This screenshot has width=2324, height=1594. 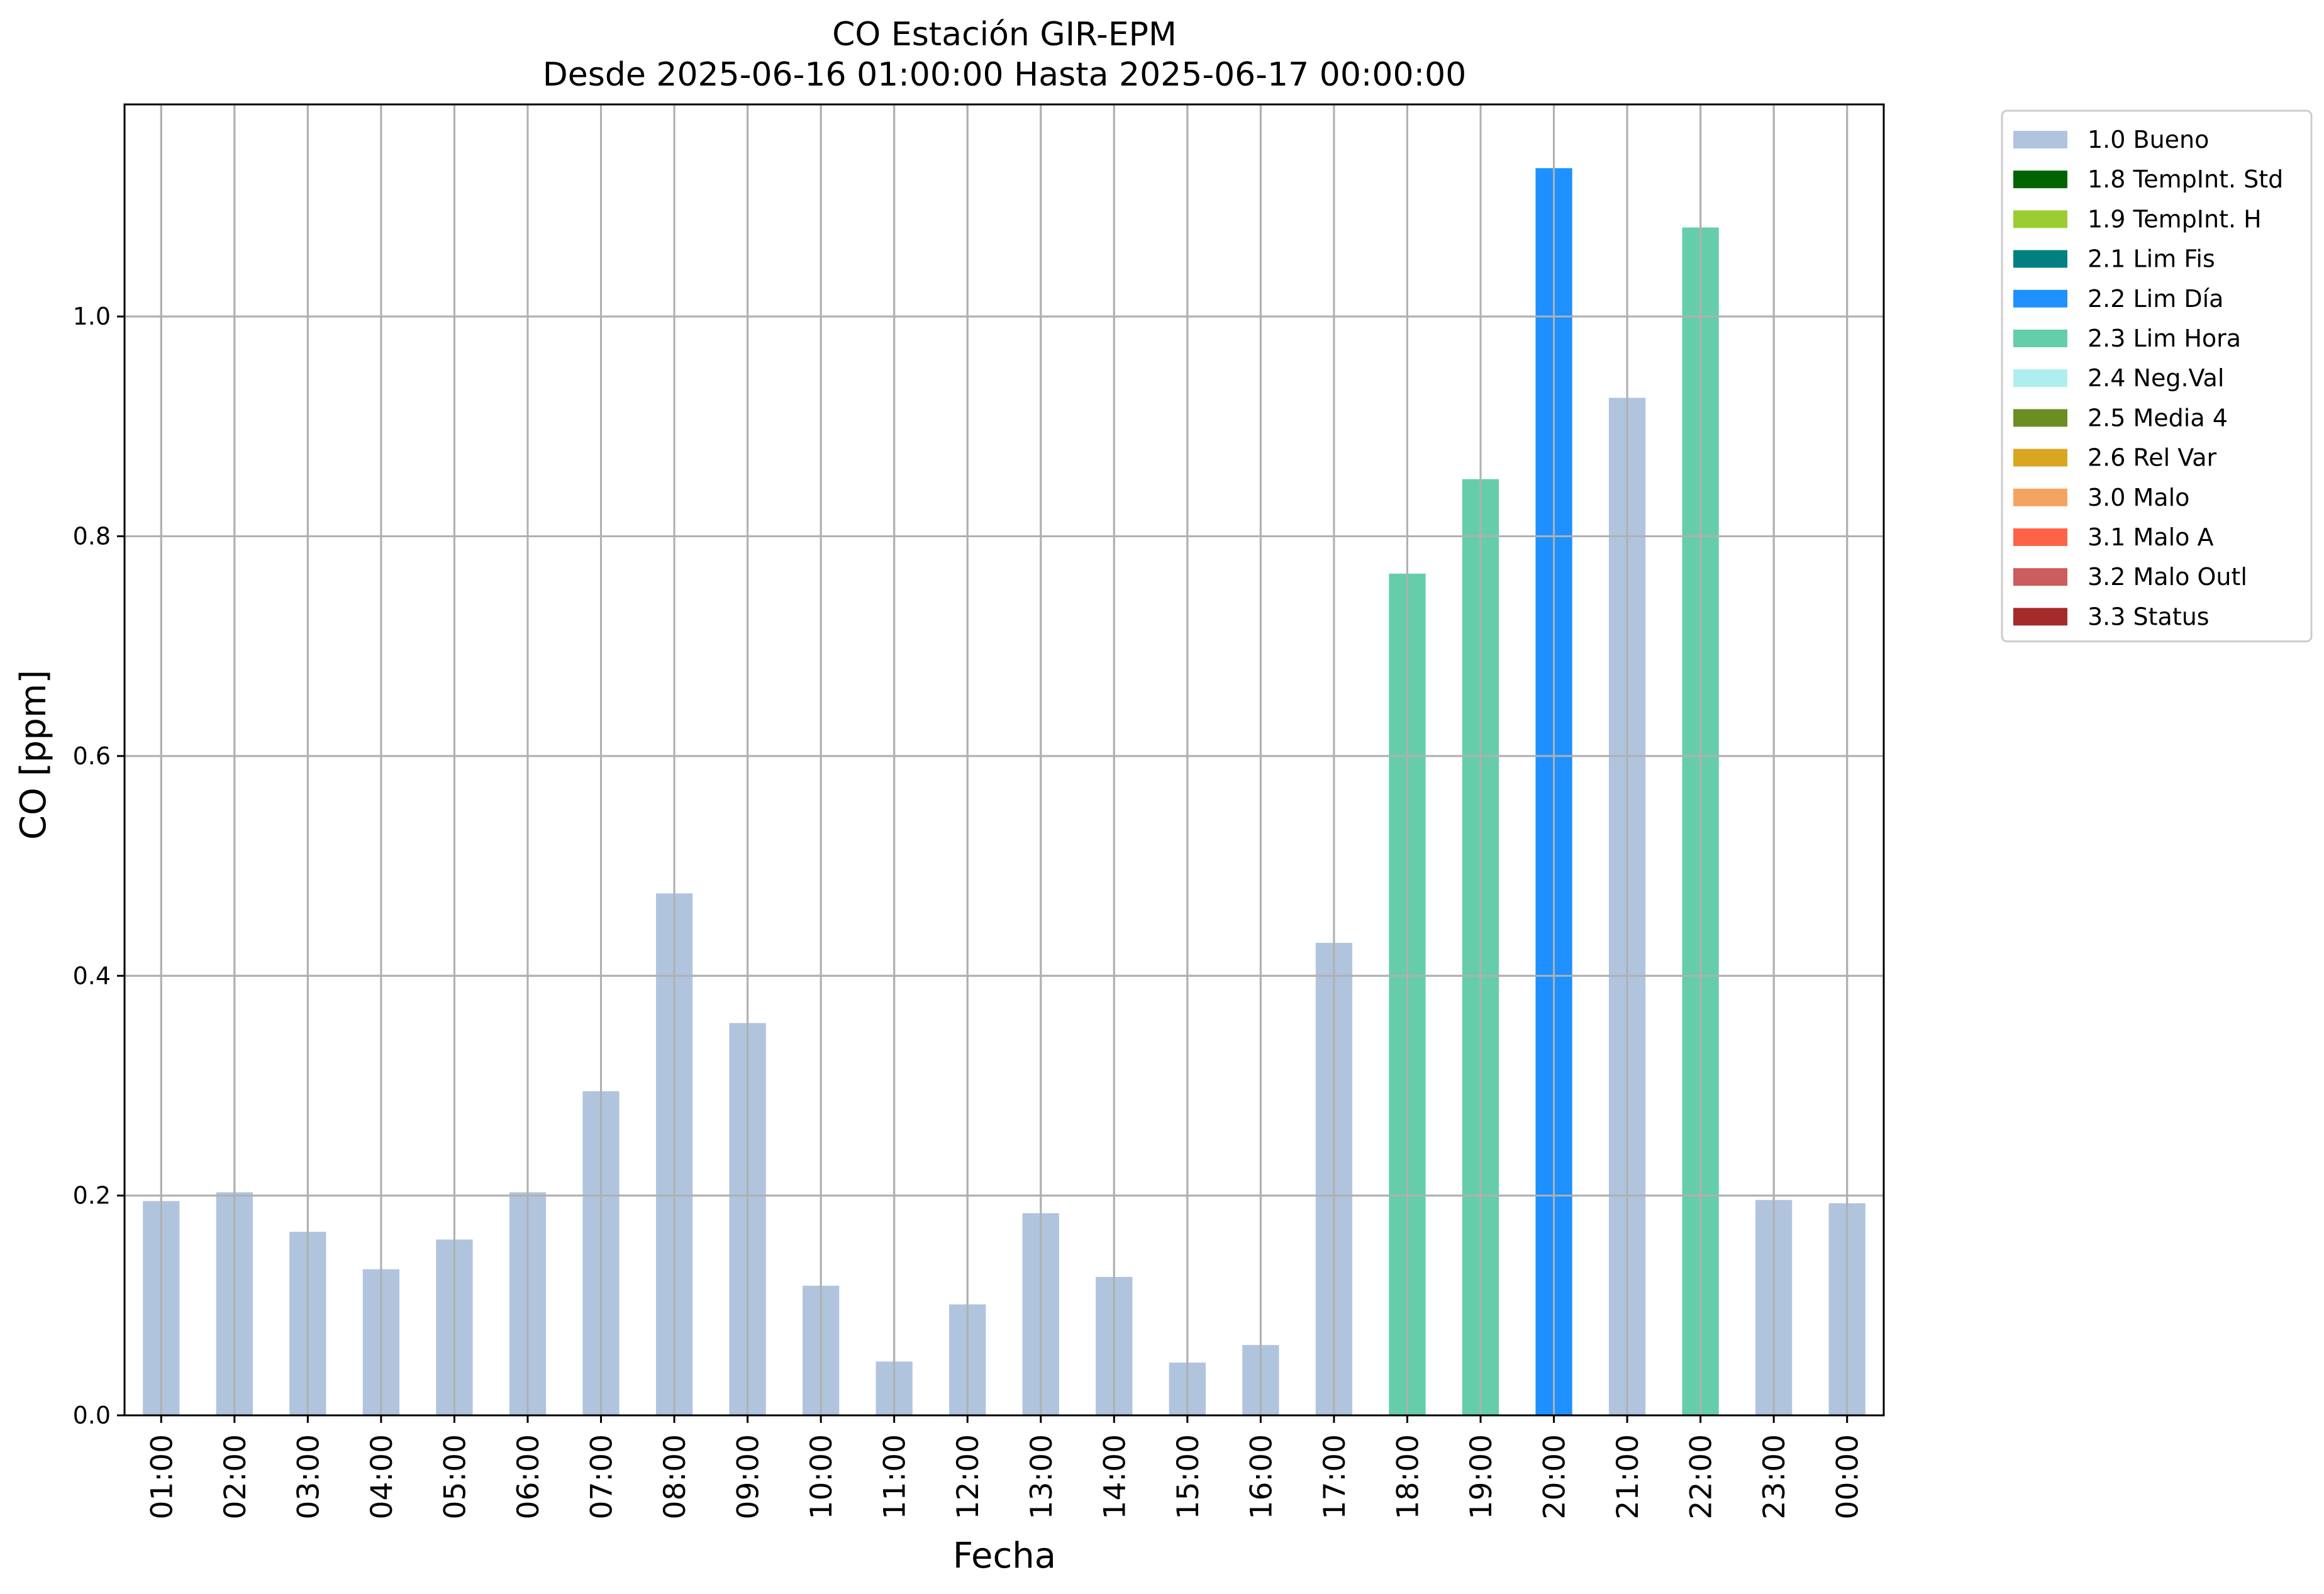 I want to click on x-tick-label: 12:00, so click(x=969, y=1477).